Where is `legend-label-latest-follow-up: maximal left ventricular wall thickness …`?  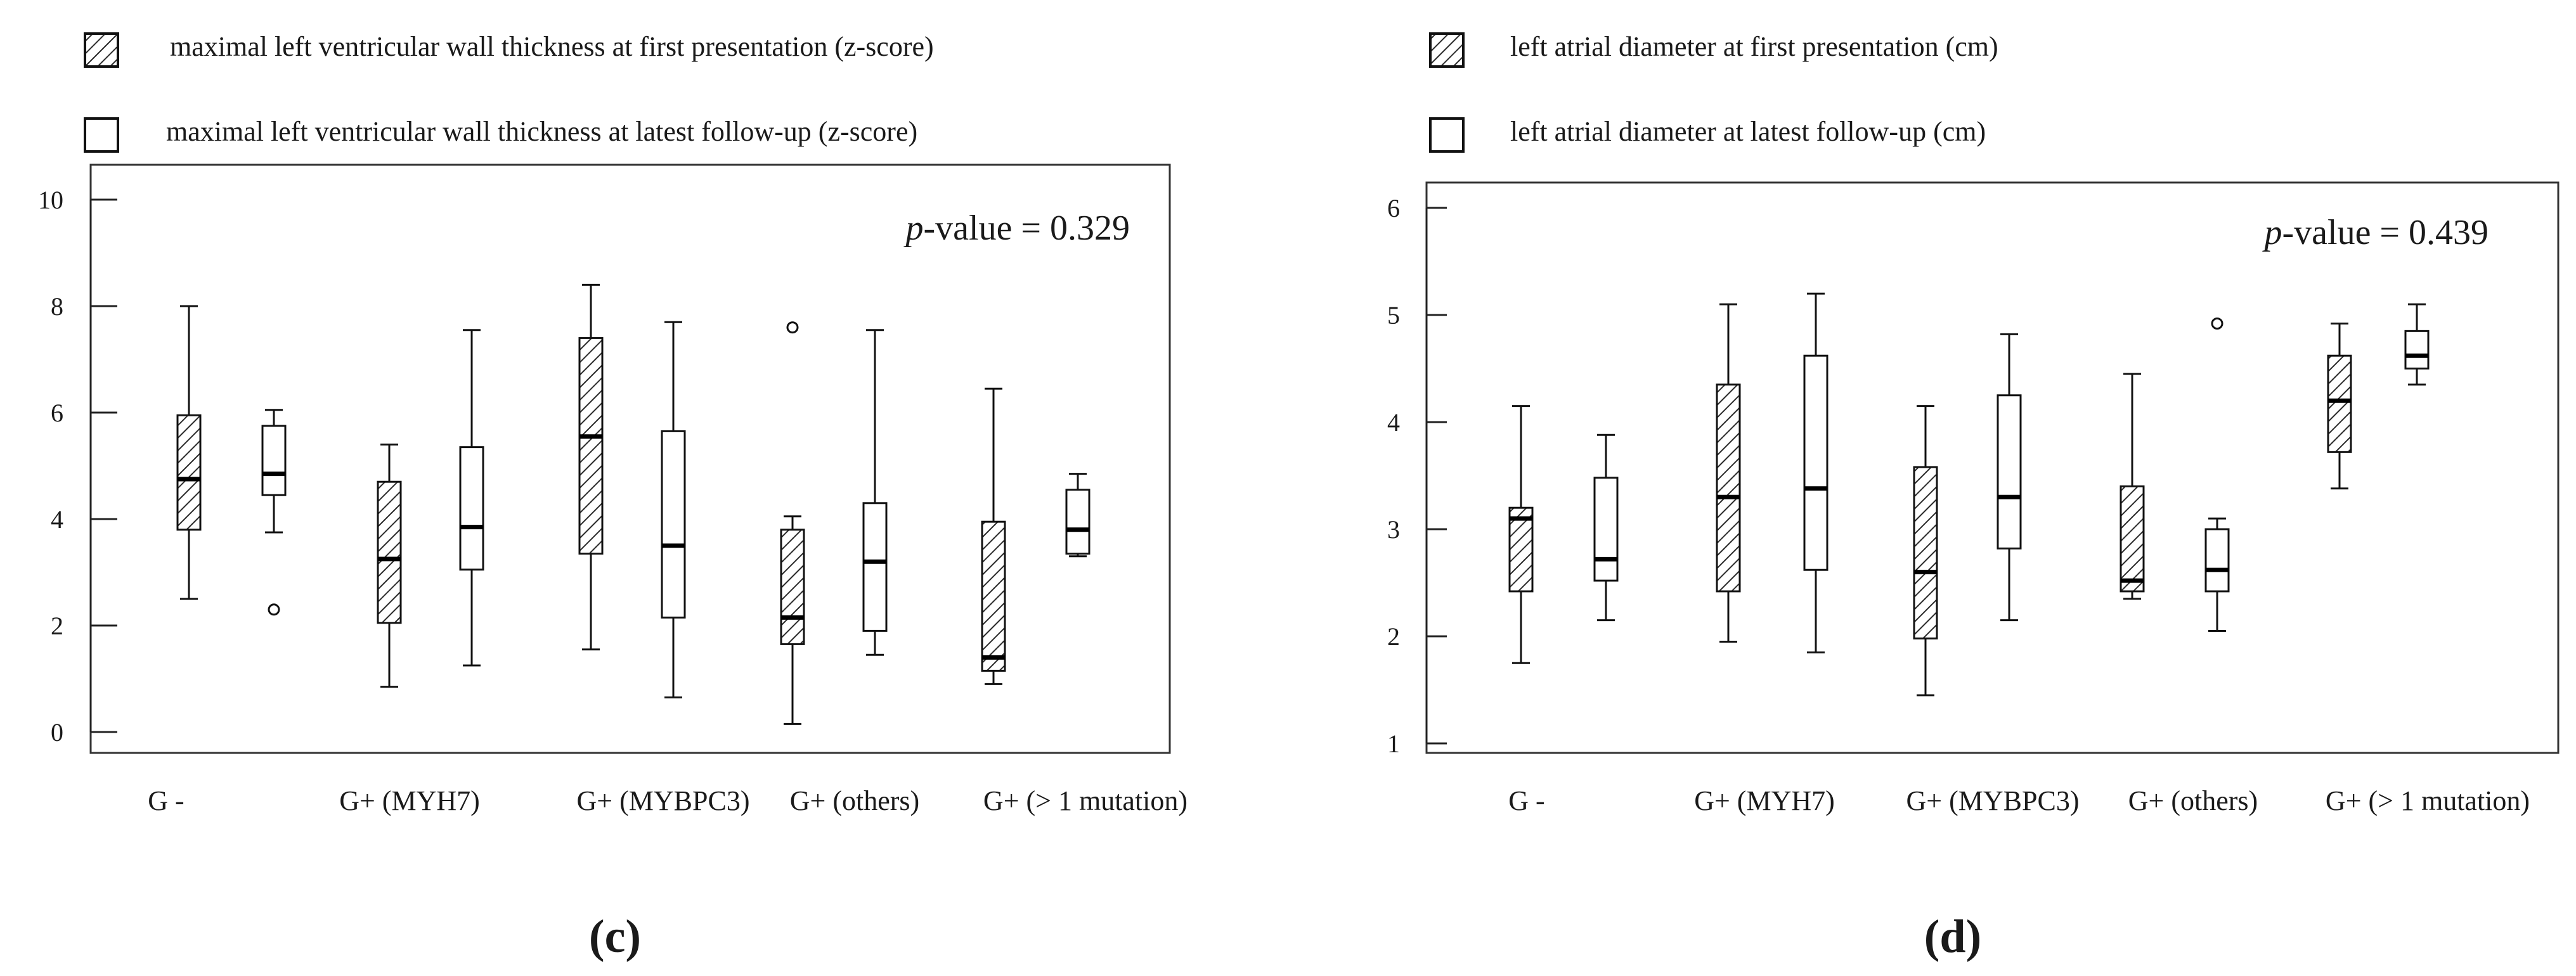
legend-label-latest-follow-up: maximal left ventricular wall thickness … is located at coordinates (541, 131).